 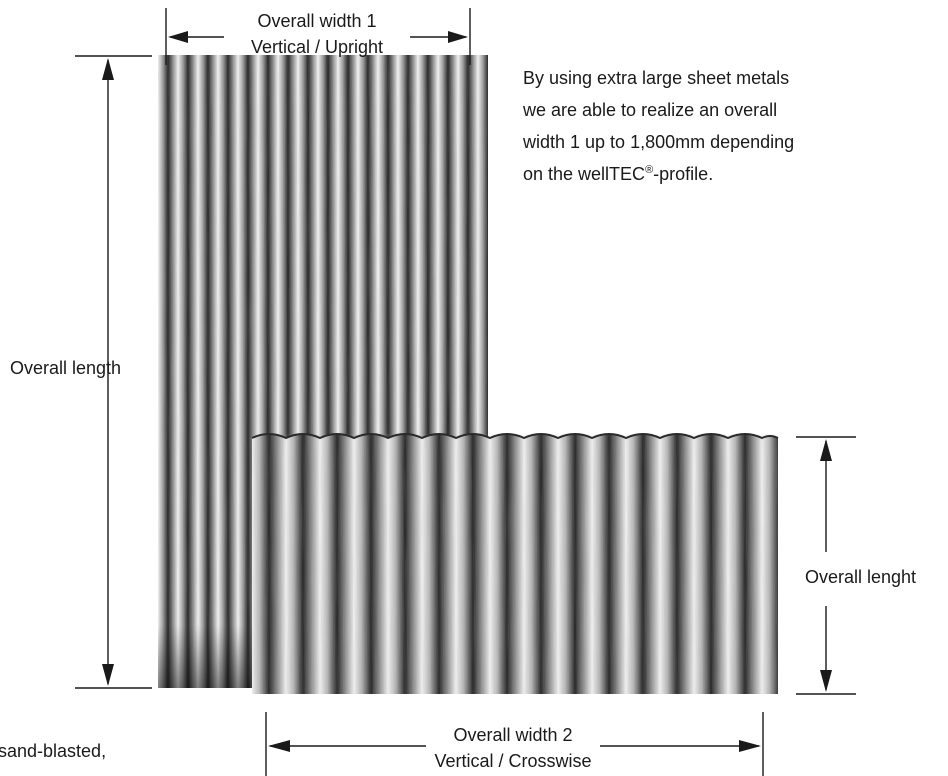 What do you see at coordinates (513, 748) in the screenshot?
I see `bottom-dimension-label: Overall width 2 Vertical / Crosswise` at bounding box center [513, 748].